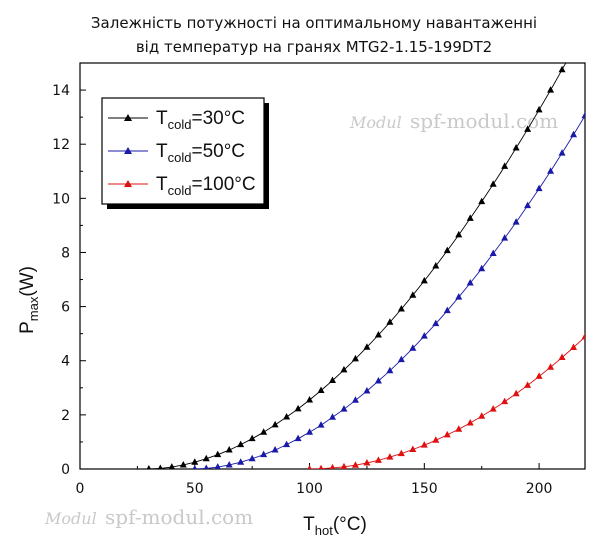 The width and height of the screenshot is (612, 550). What do you see at coordinates (65, 416) in the screenshot?
I see `y-tick-label: 2` at bounding box center [65, 416].